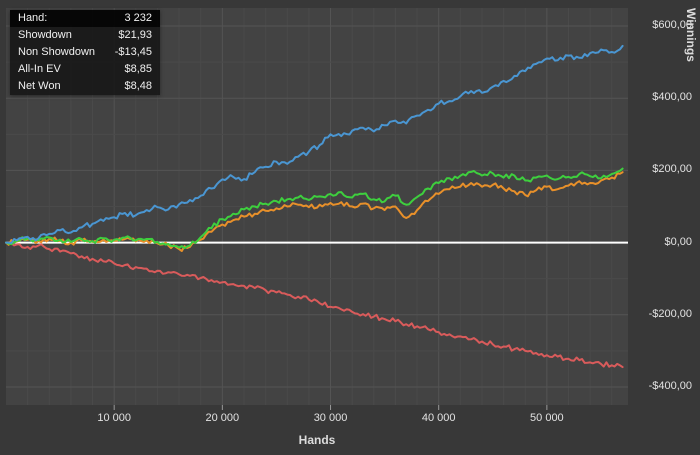  What do you see at coordinates (85, 18) in the screenshot?
I see `legend-row: Hand: 3 232` at bounding box center [85, 18].